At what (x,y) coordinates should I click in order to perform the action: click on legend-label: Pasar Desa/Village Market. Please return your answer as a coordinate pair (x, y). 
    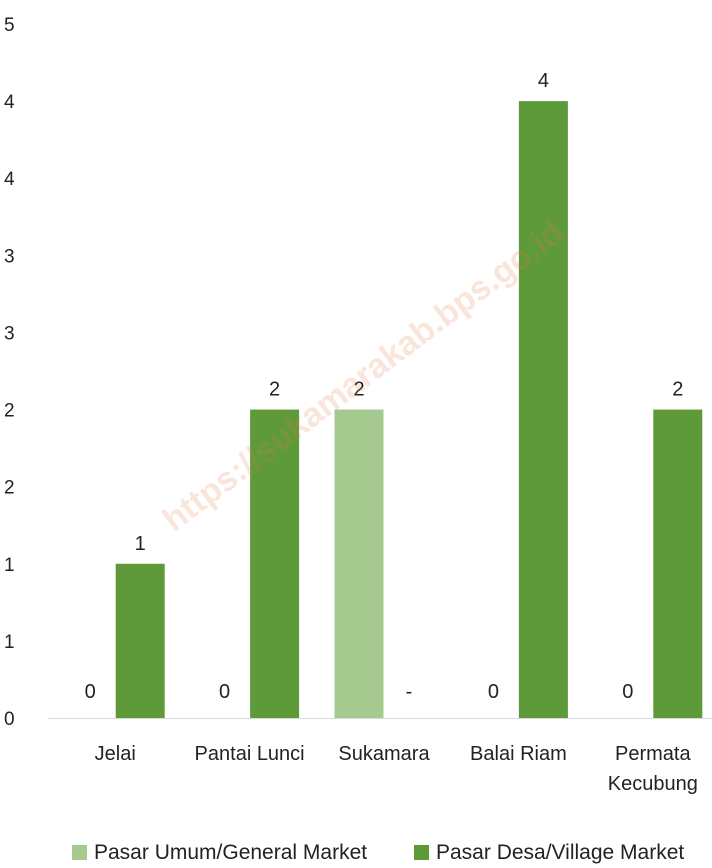
    Looking at the image, I should click on (560, 852).